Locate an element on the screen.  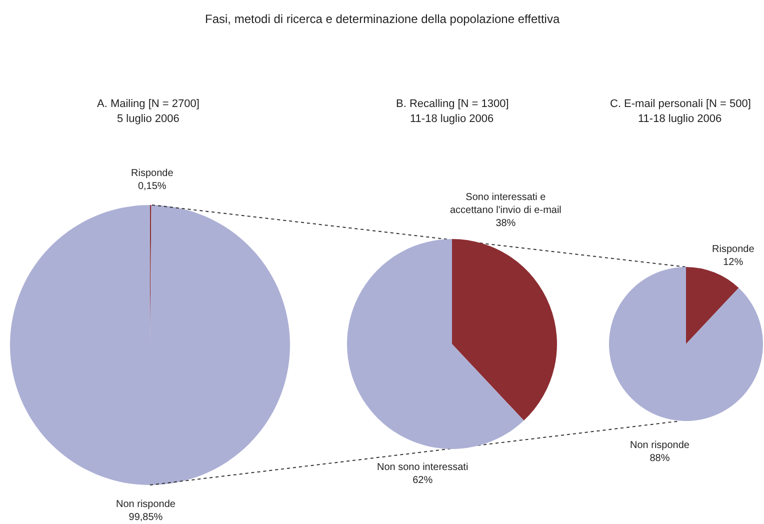
data-label: 99,85% is located at coordinates (145, 517).